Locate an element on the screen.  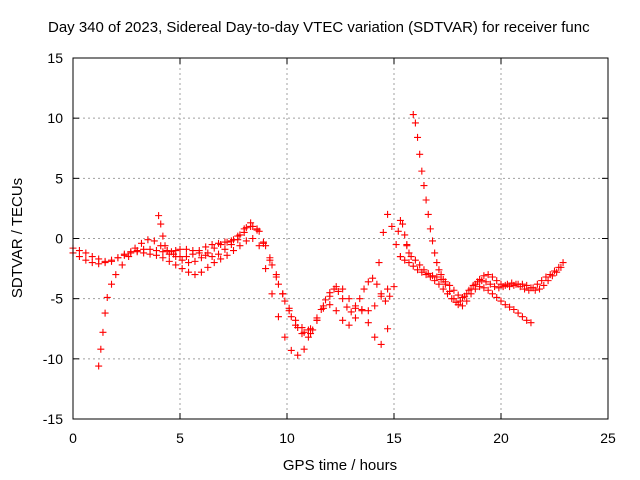
series-track-c is located at coordinates (203, 294).